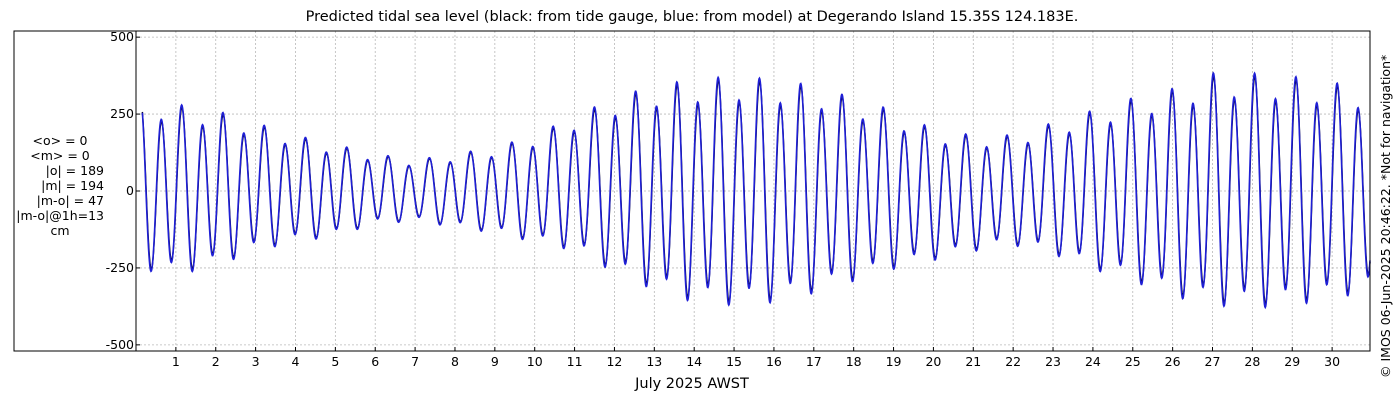 Image resolution: width=1400 pixels, height=400 pixels. What do you see at coordinates (692, 384) in the screenshot?
I see `x-axis-label: July 2025 AWST` at bounding box center [692, 384].